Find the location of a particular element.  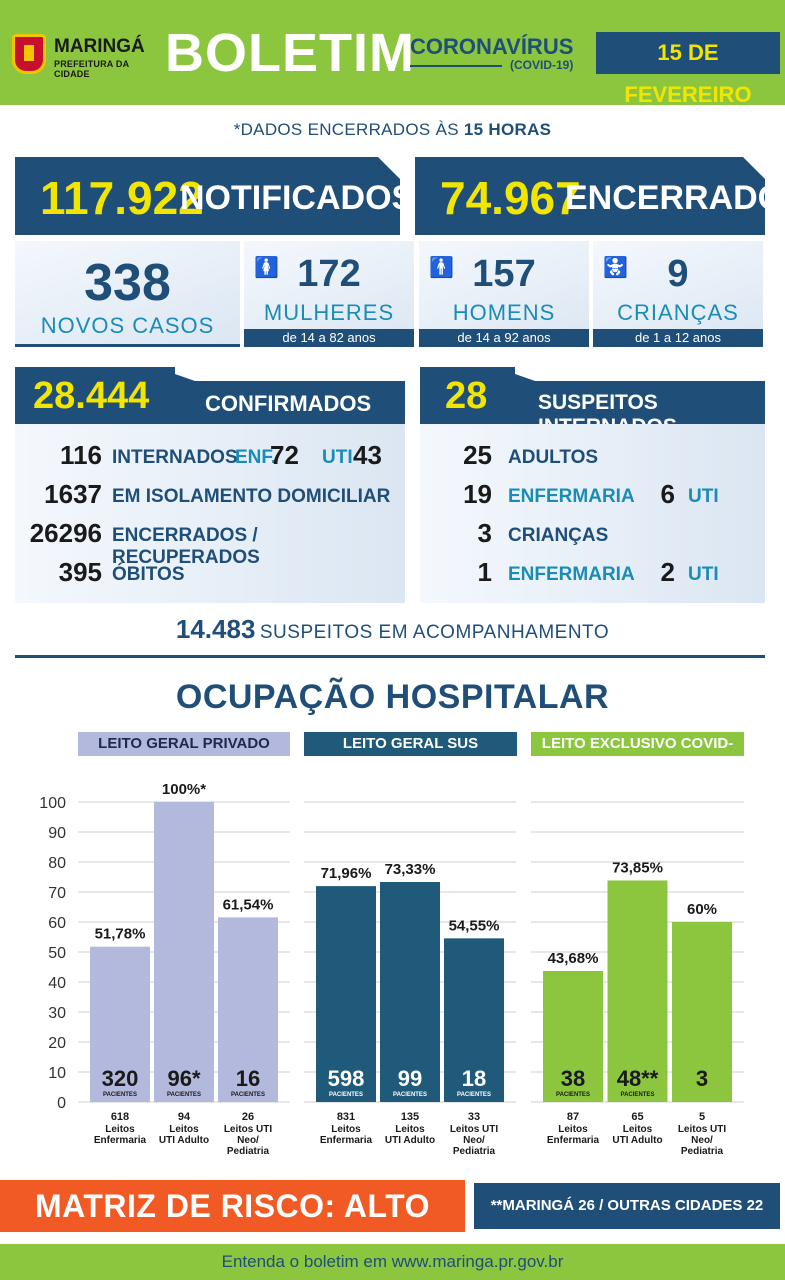

page-subtitle-small: (COVID-19) is located at coordinates (542, 65).